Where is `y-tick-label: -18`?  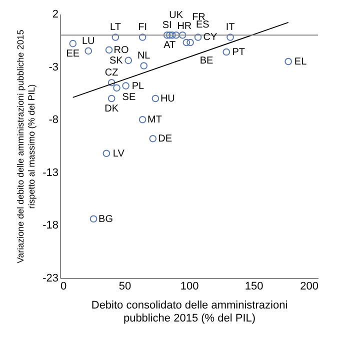 y-tick-label: -18 is located at coordinates (50, 226).